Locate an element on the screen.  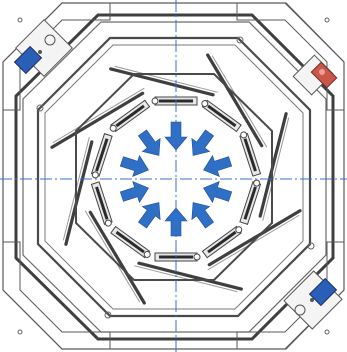
inward-arrows is located at coordinates (176, 179).